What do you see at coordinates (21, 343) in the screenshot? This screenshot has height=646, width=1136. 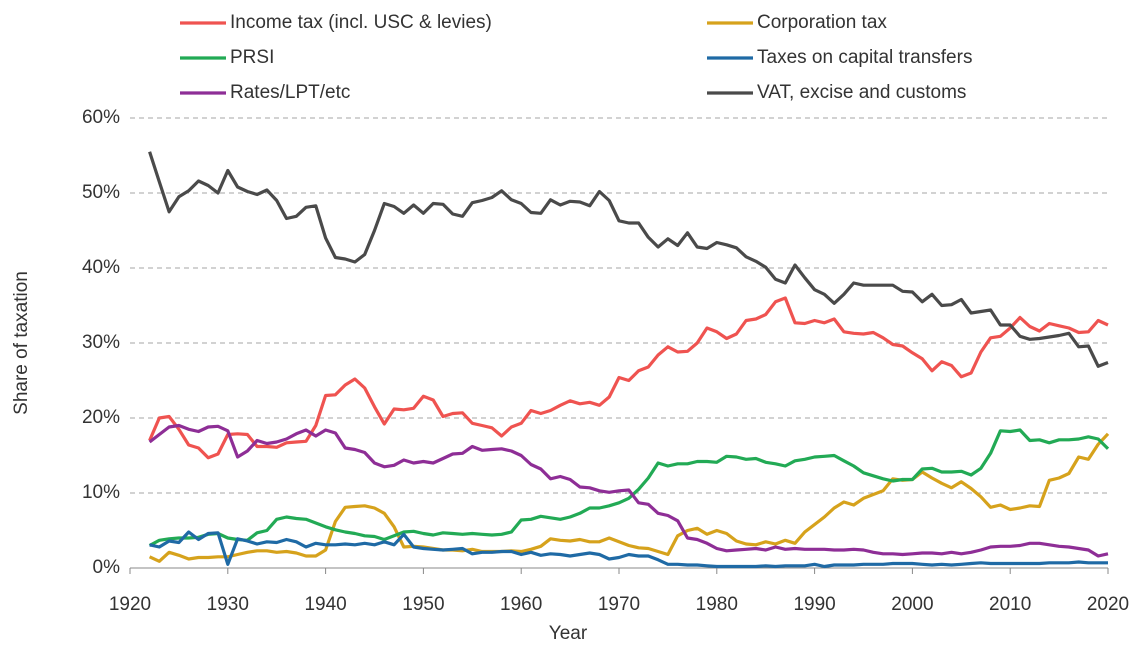 I see `y-axis-label: Share of taxation` at bounding box center [21, 343].